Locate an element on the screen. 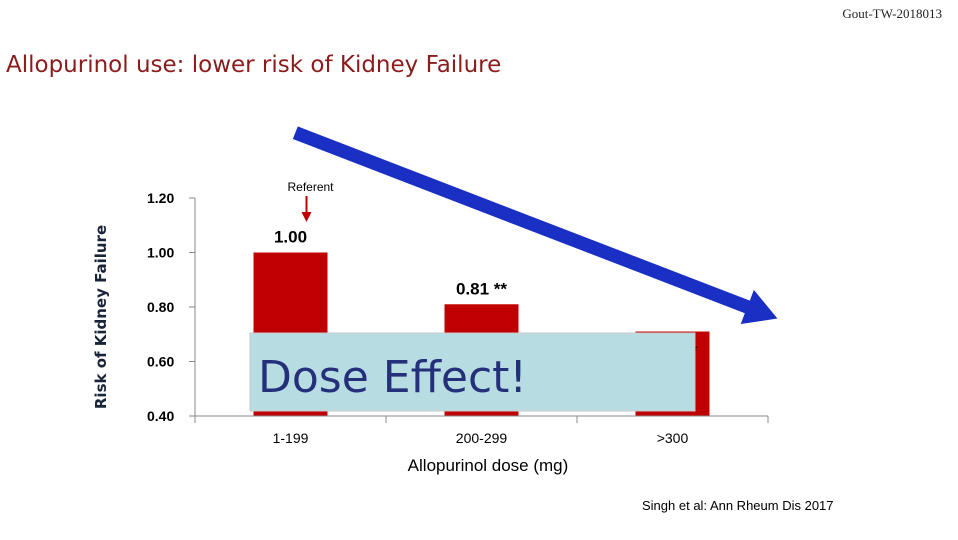  data-label: 1.00 is located at coordinates (290, 237).